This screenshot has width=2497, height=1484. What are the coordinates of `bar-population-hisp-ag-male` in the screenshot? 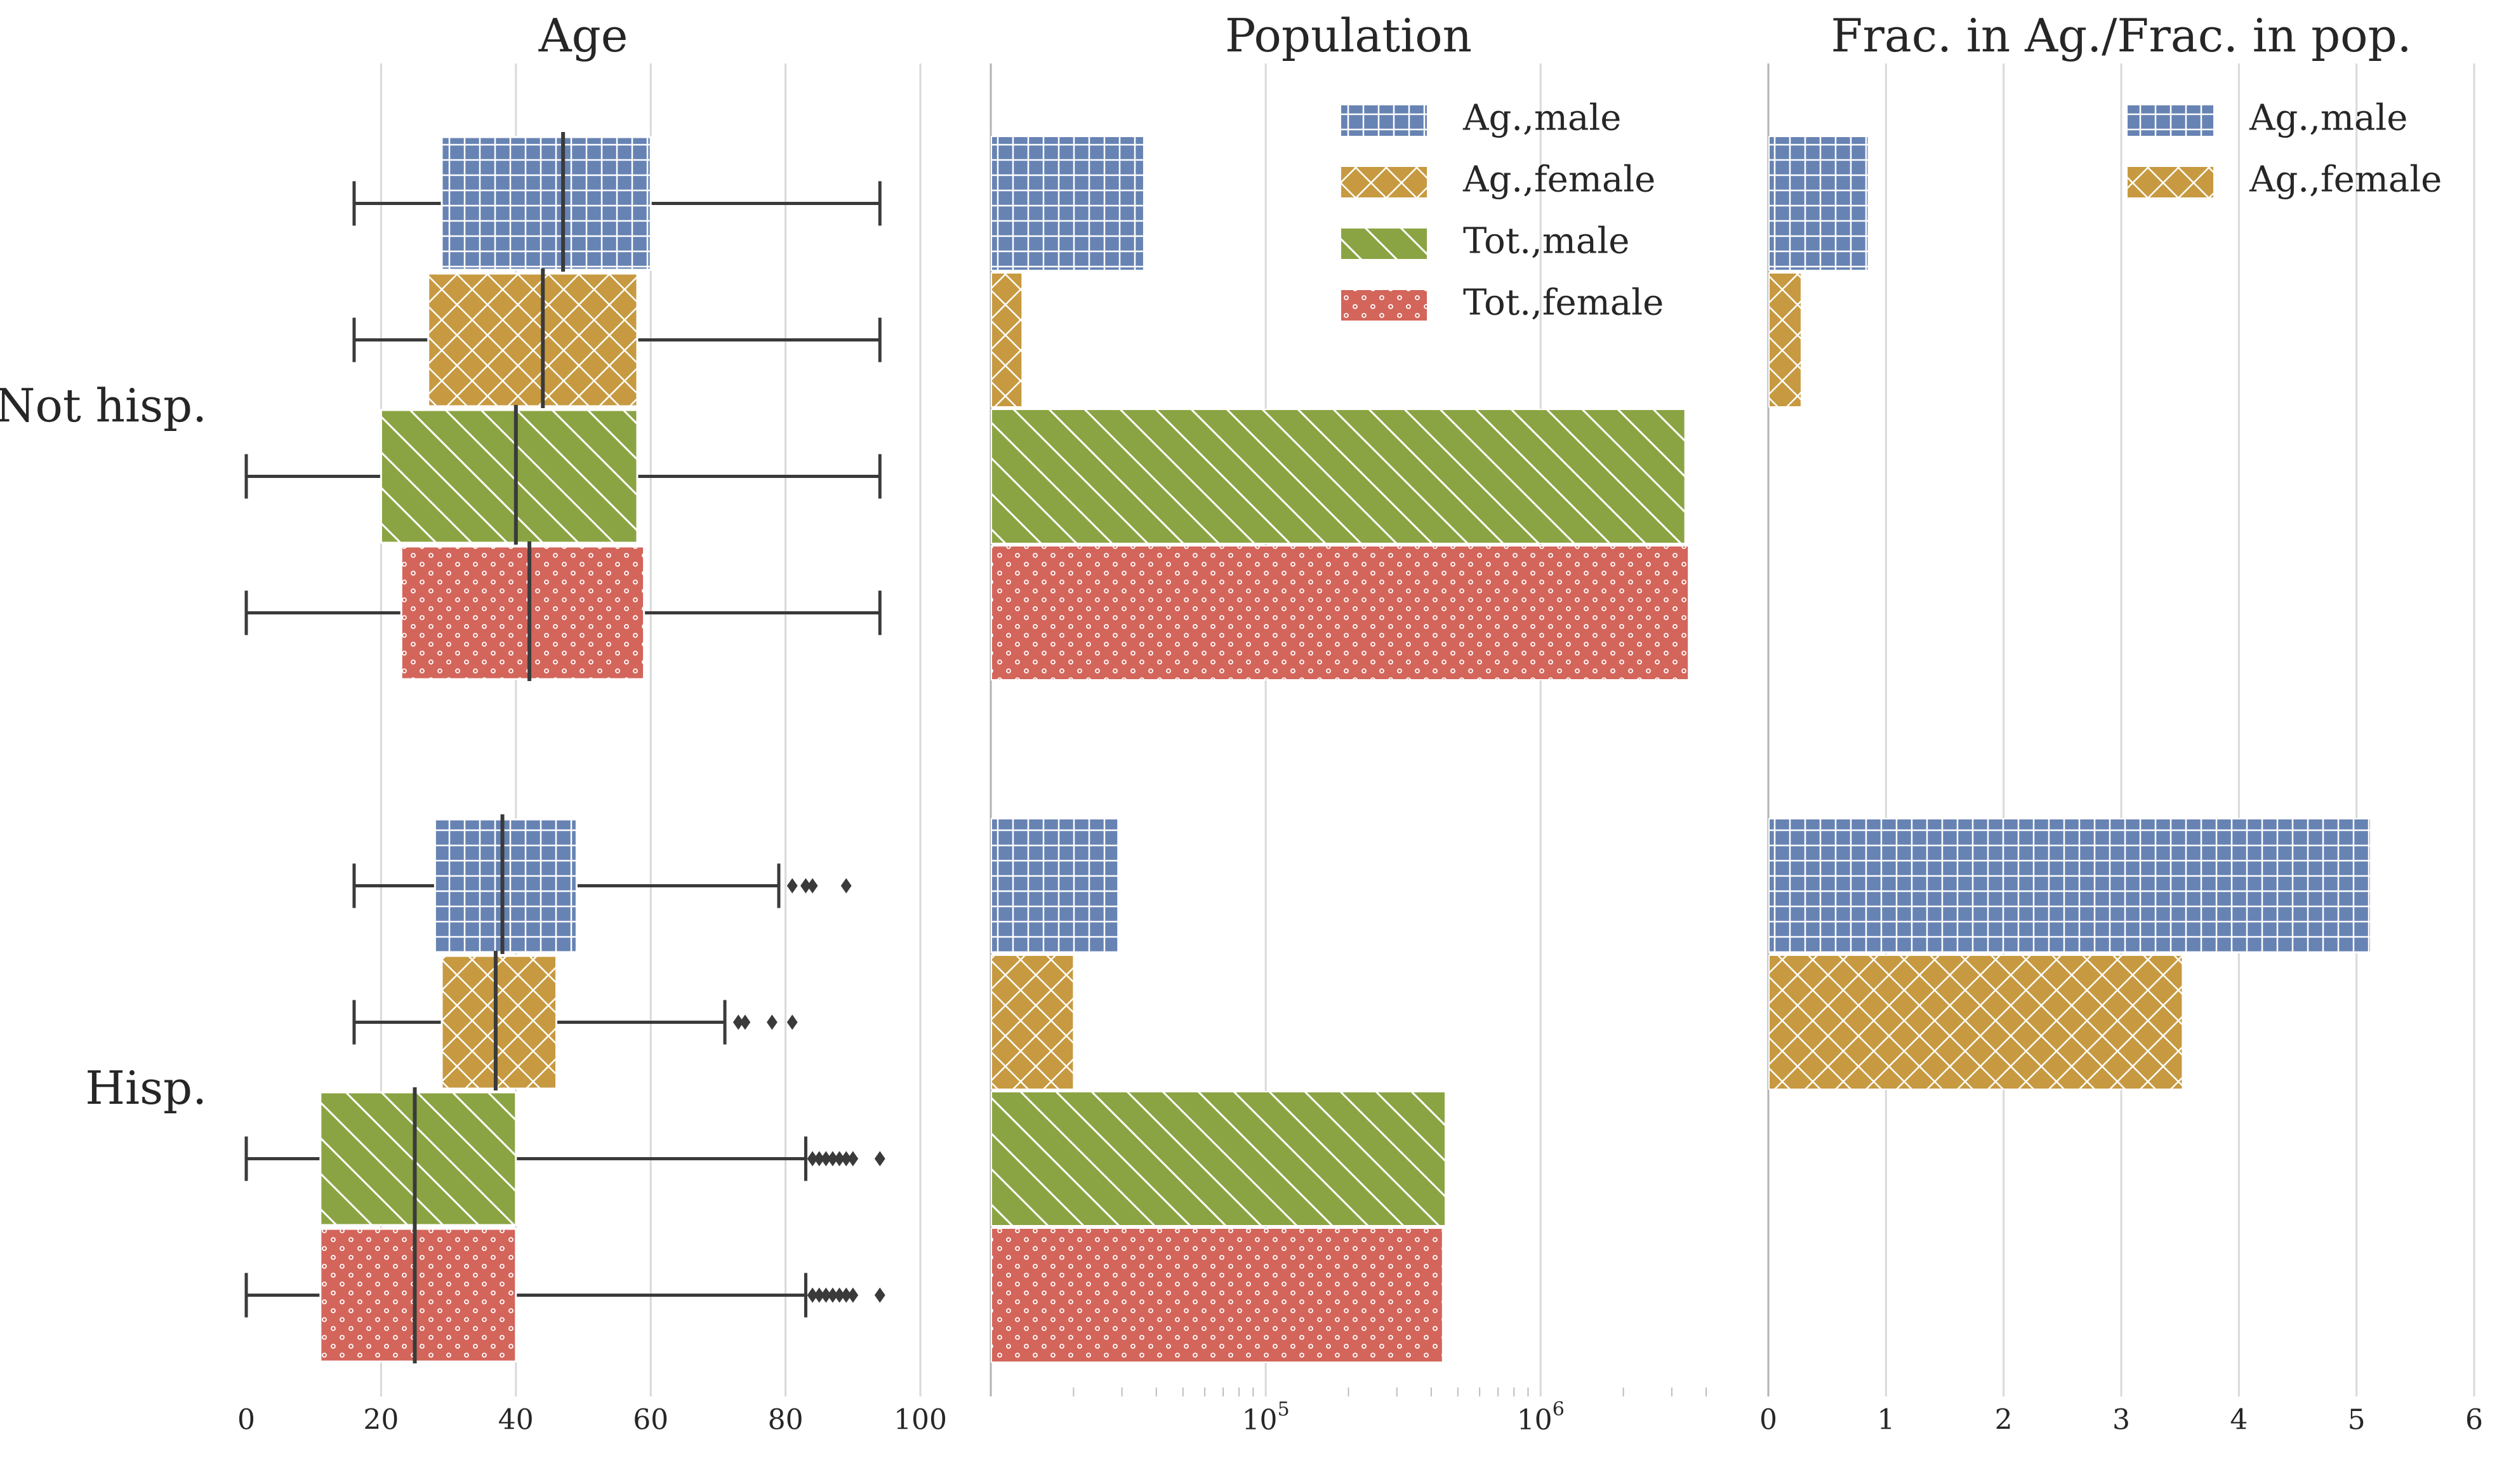 It's located at (1055, 885).